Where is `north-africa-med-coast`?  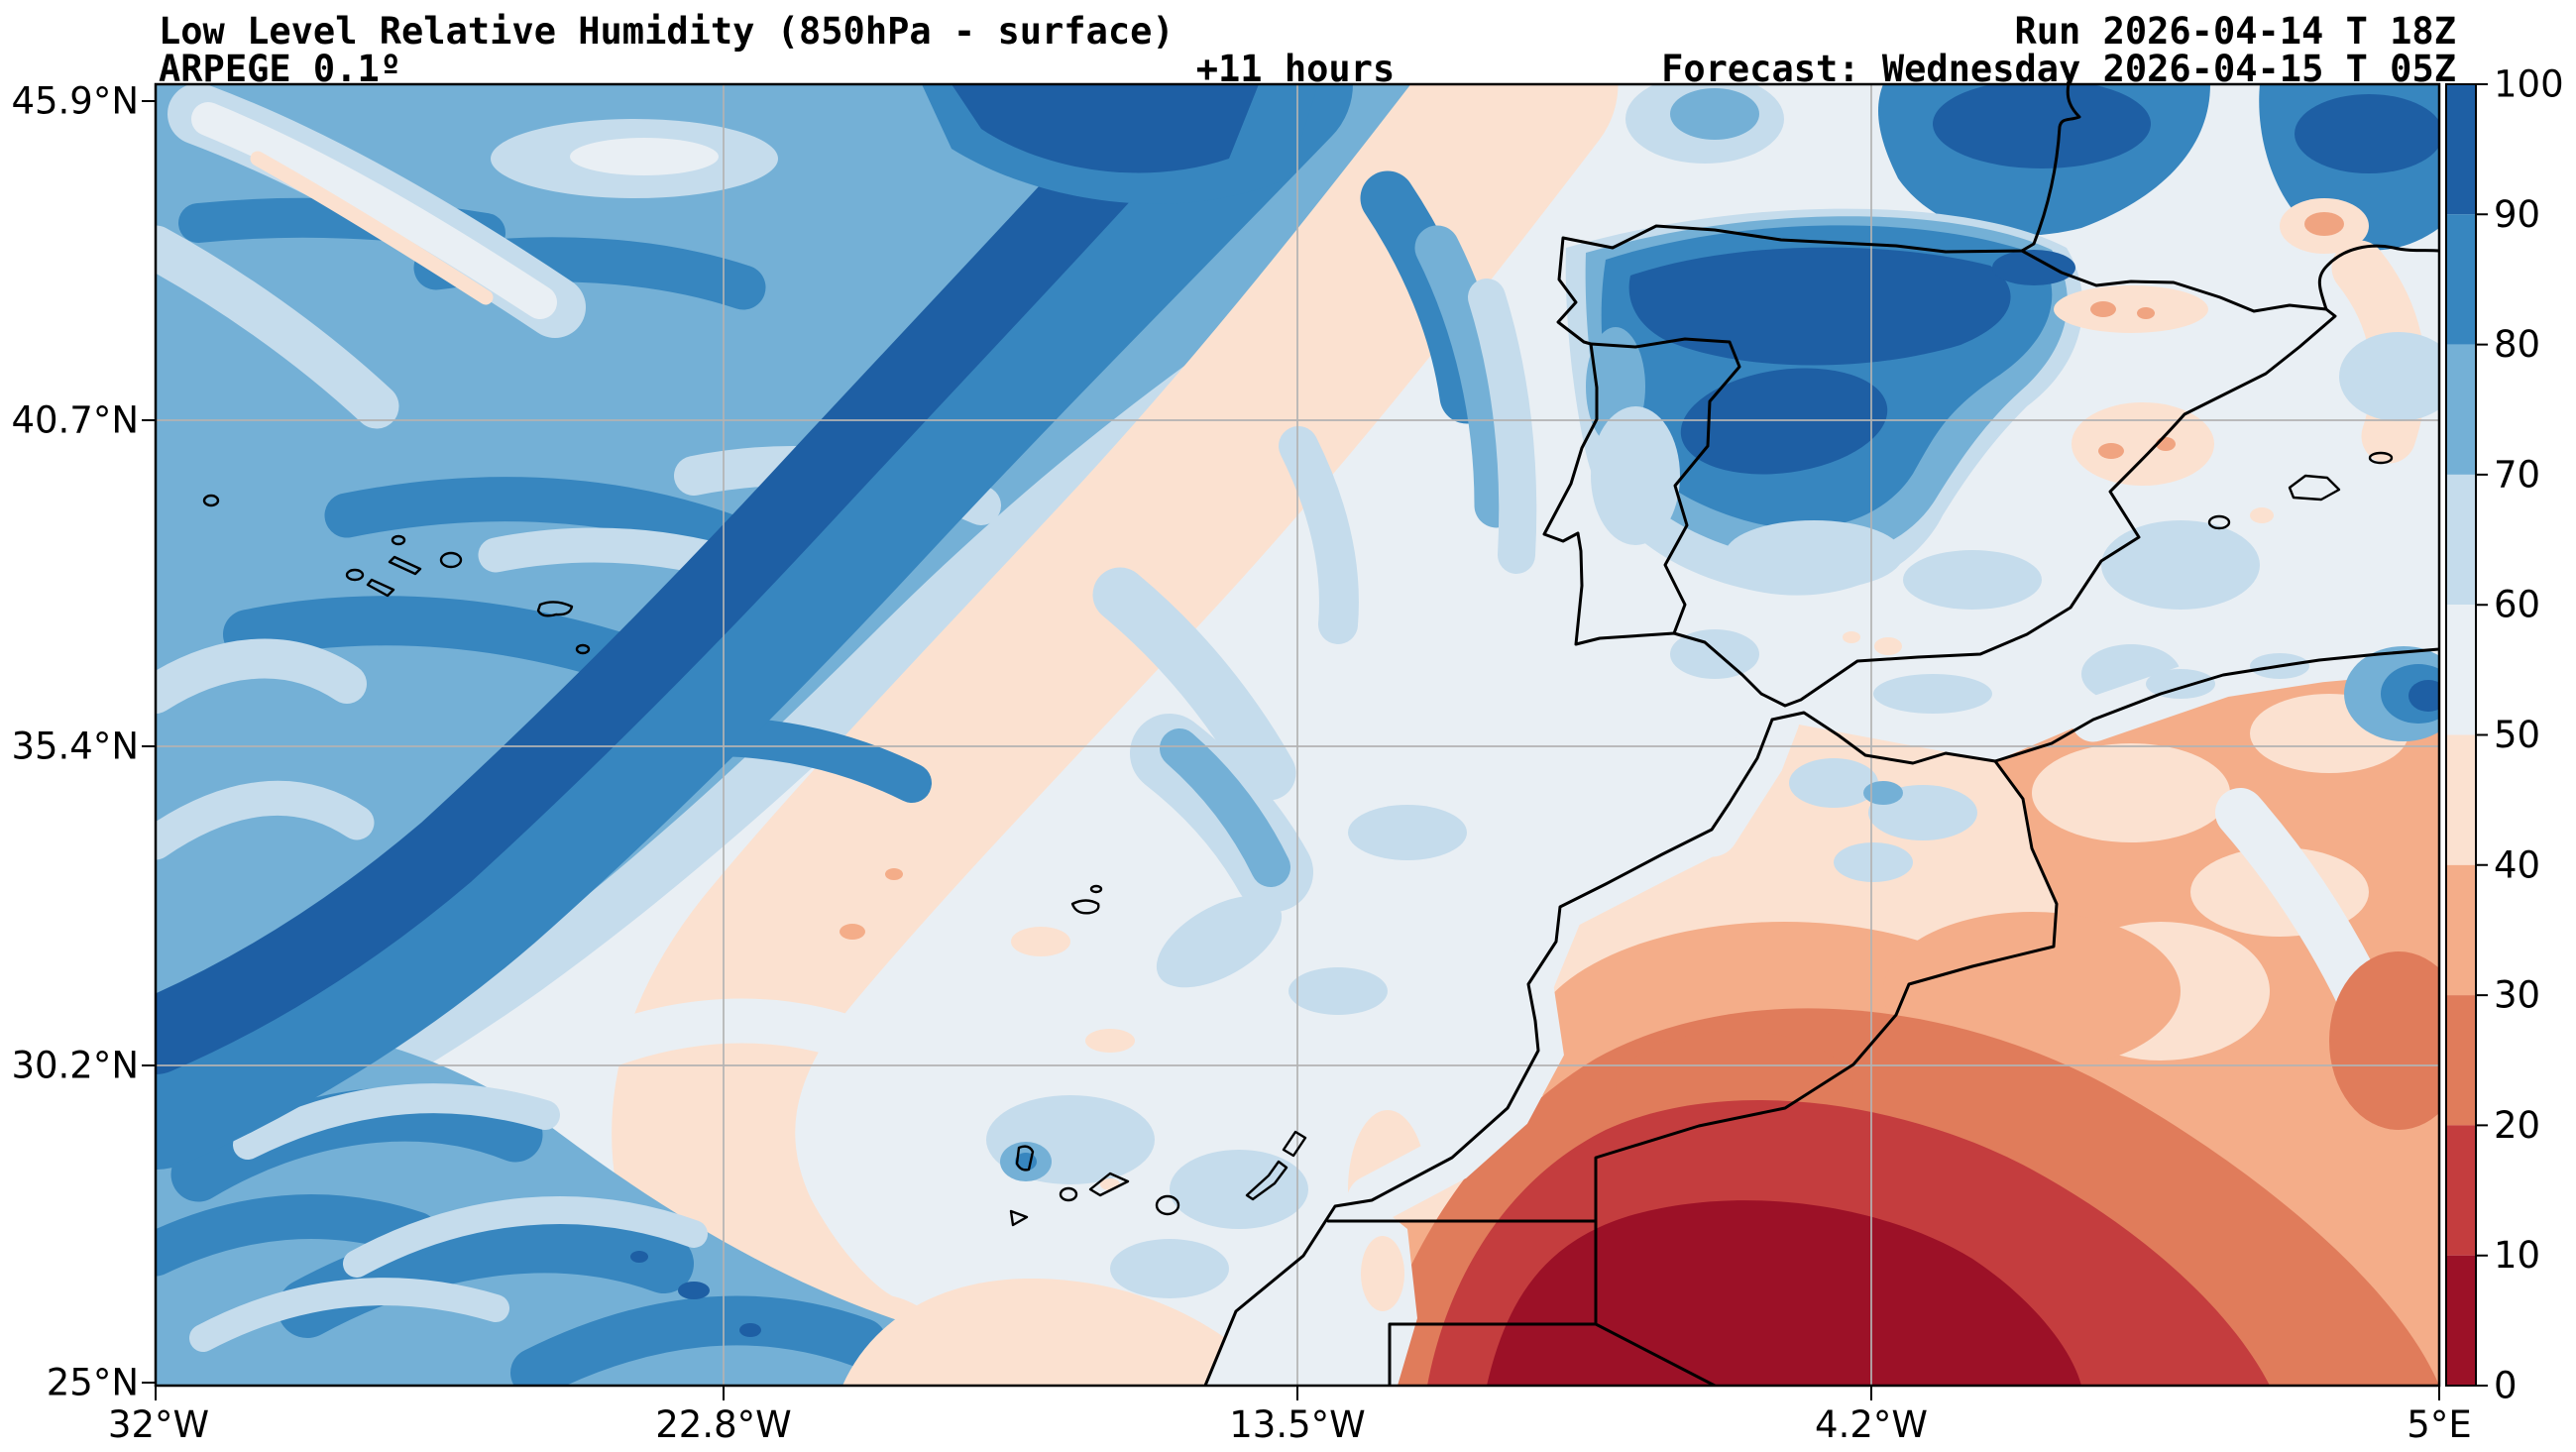 north-africa-med-coast is located at coordinates (2104, 706).